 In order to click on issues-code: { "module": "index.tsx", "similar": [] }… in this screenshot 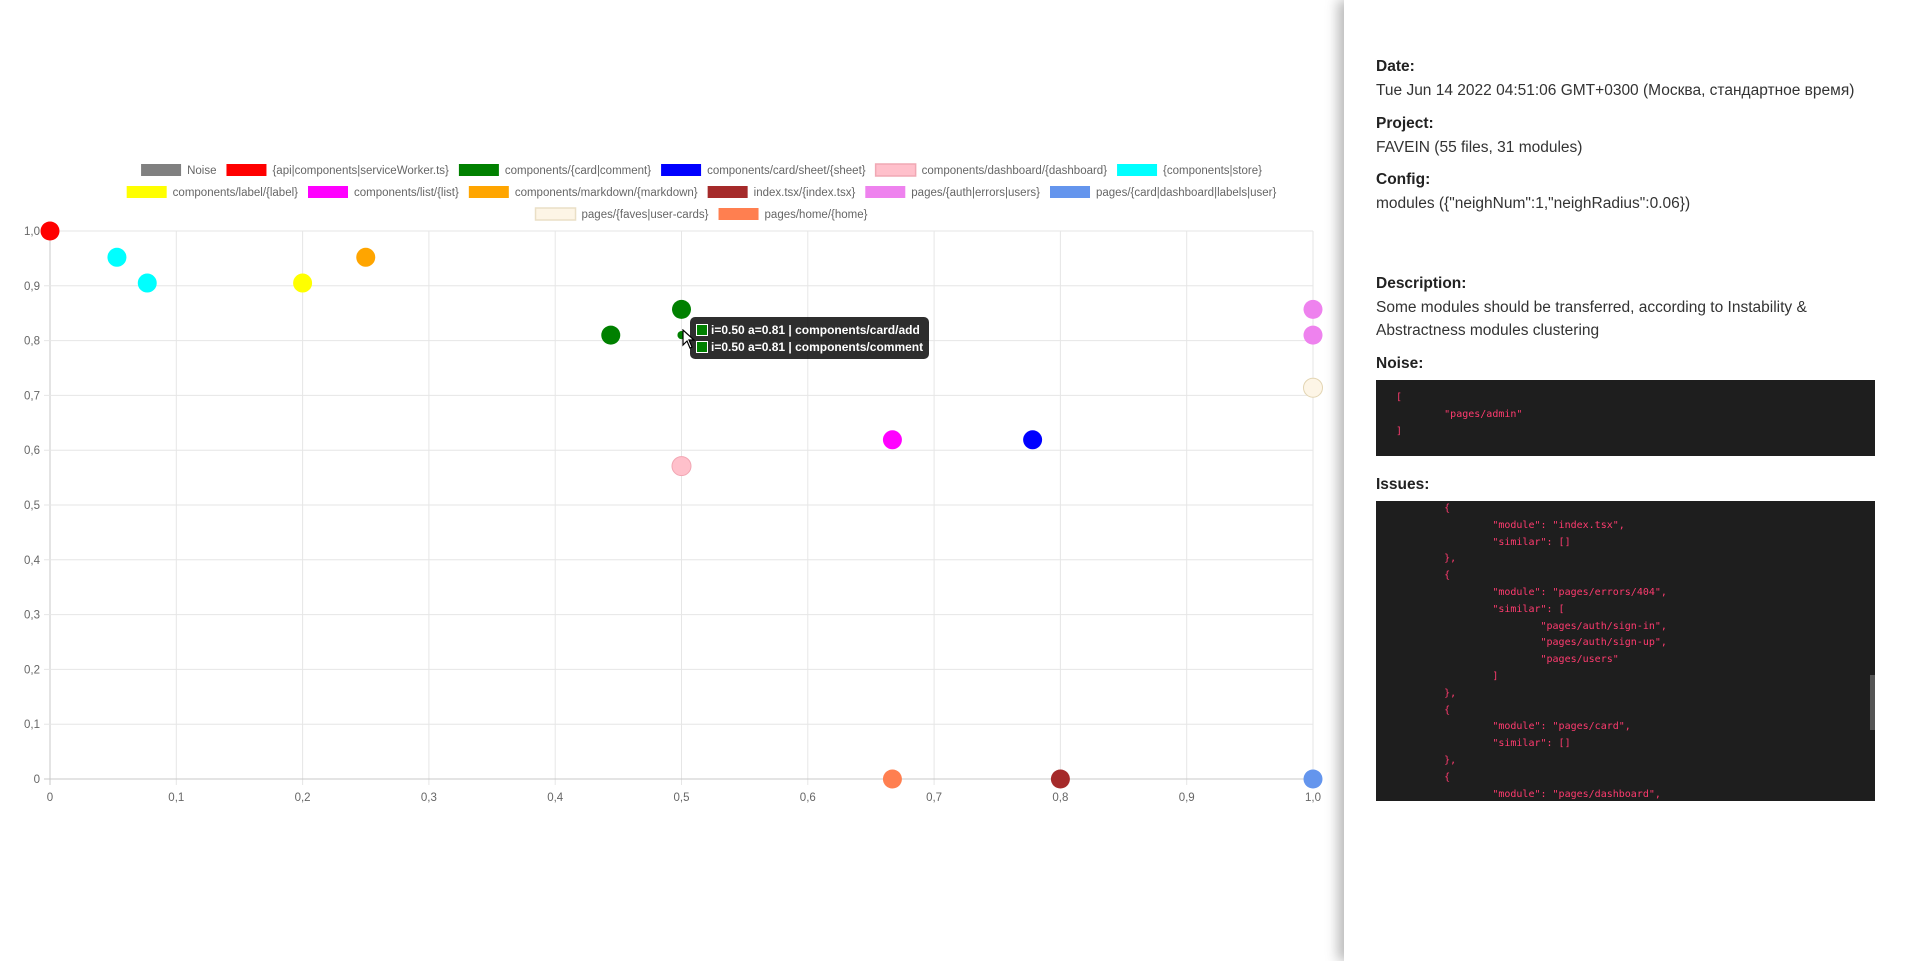, I will do `click(1555, 651)`.